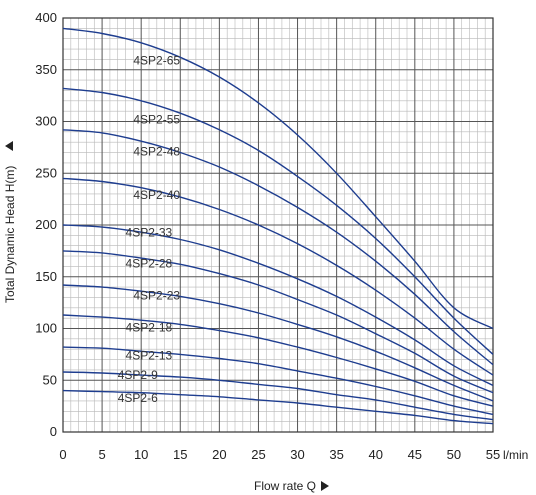 This screenshot has height=495, width=536. Describe the element at coordinates (156, 195) in the screenshot. I see `curve-label-4sp2-40: 4SP2-40` at that location.